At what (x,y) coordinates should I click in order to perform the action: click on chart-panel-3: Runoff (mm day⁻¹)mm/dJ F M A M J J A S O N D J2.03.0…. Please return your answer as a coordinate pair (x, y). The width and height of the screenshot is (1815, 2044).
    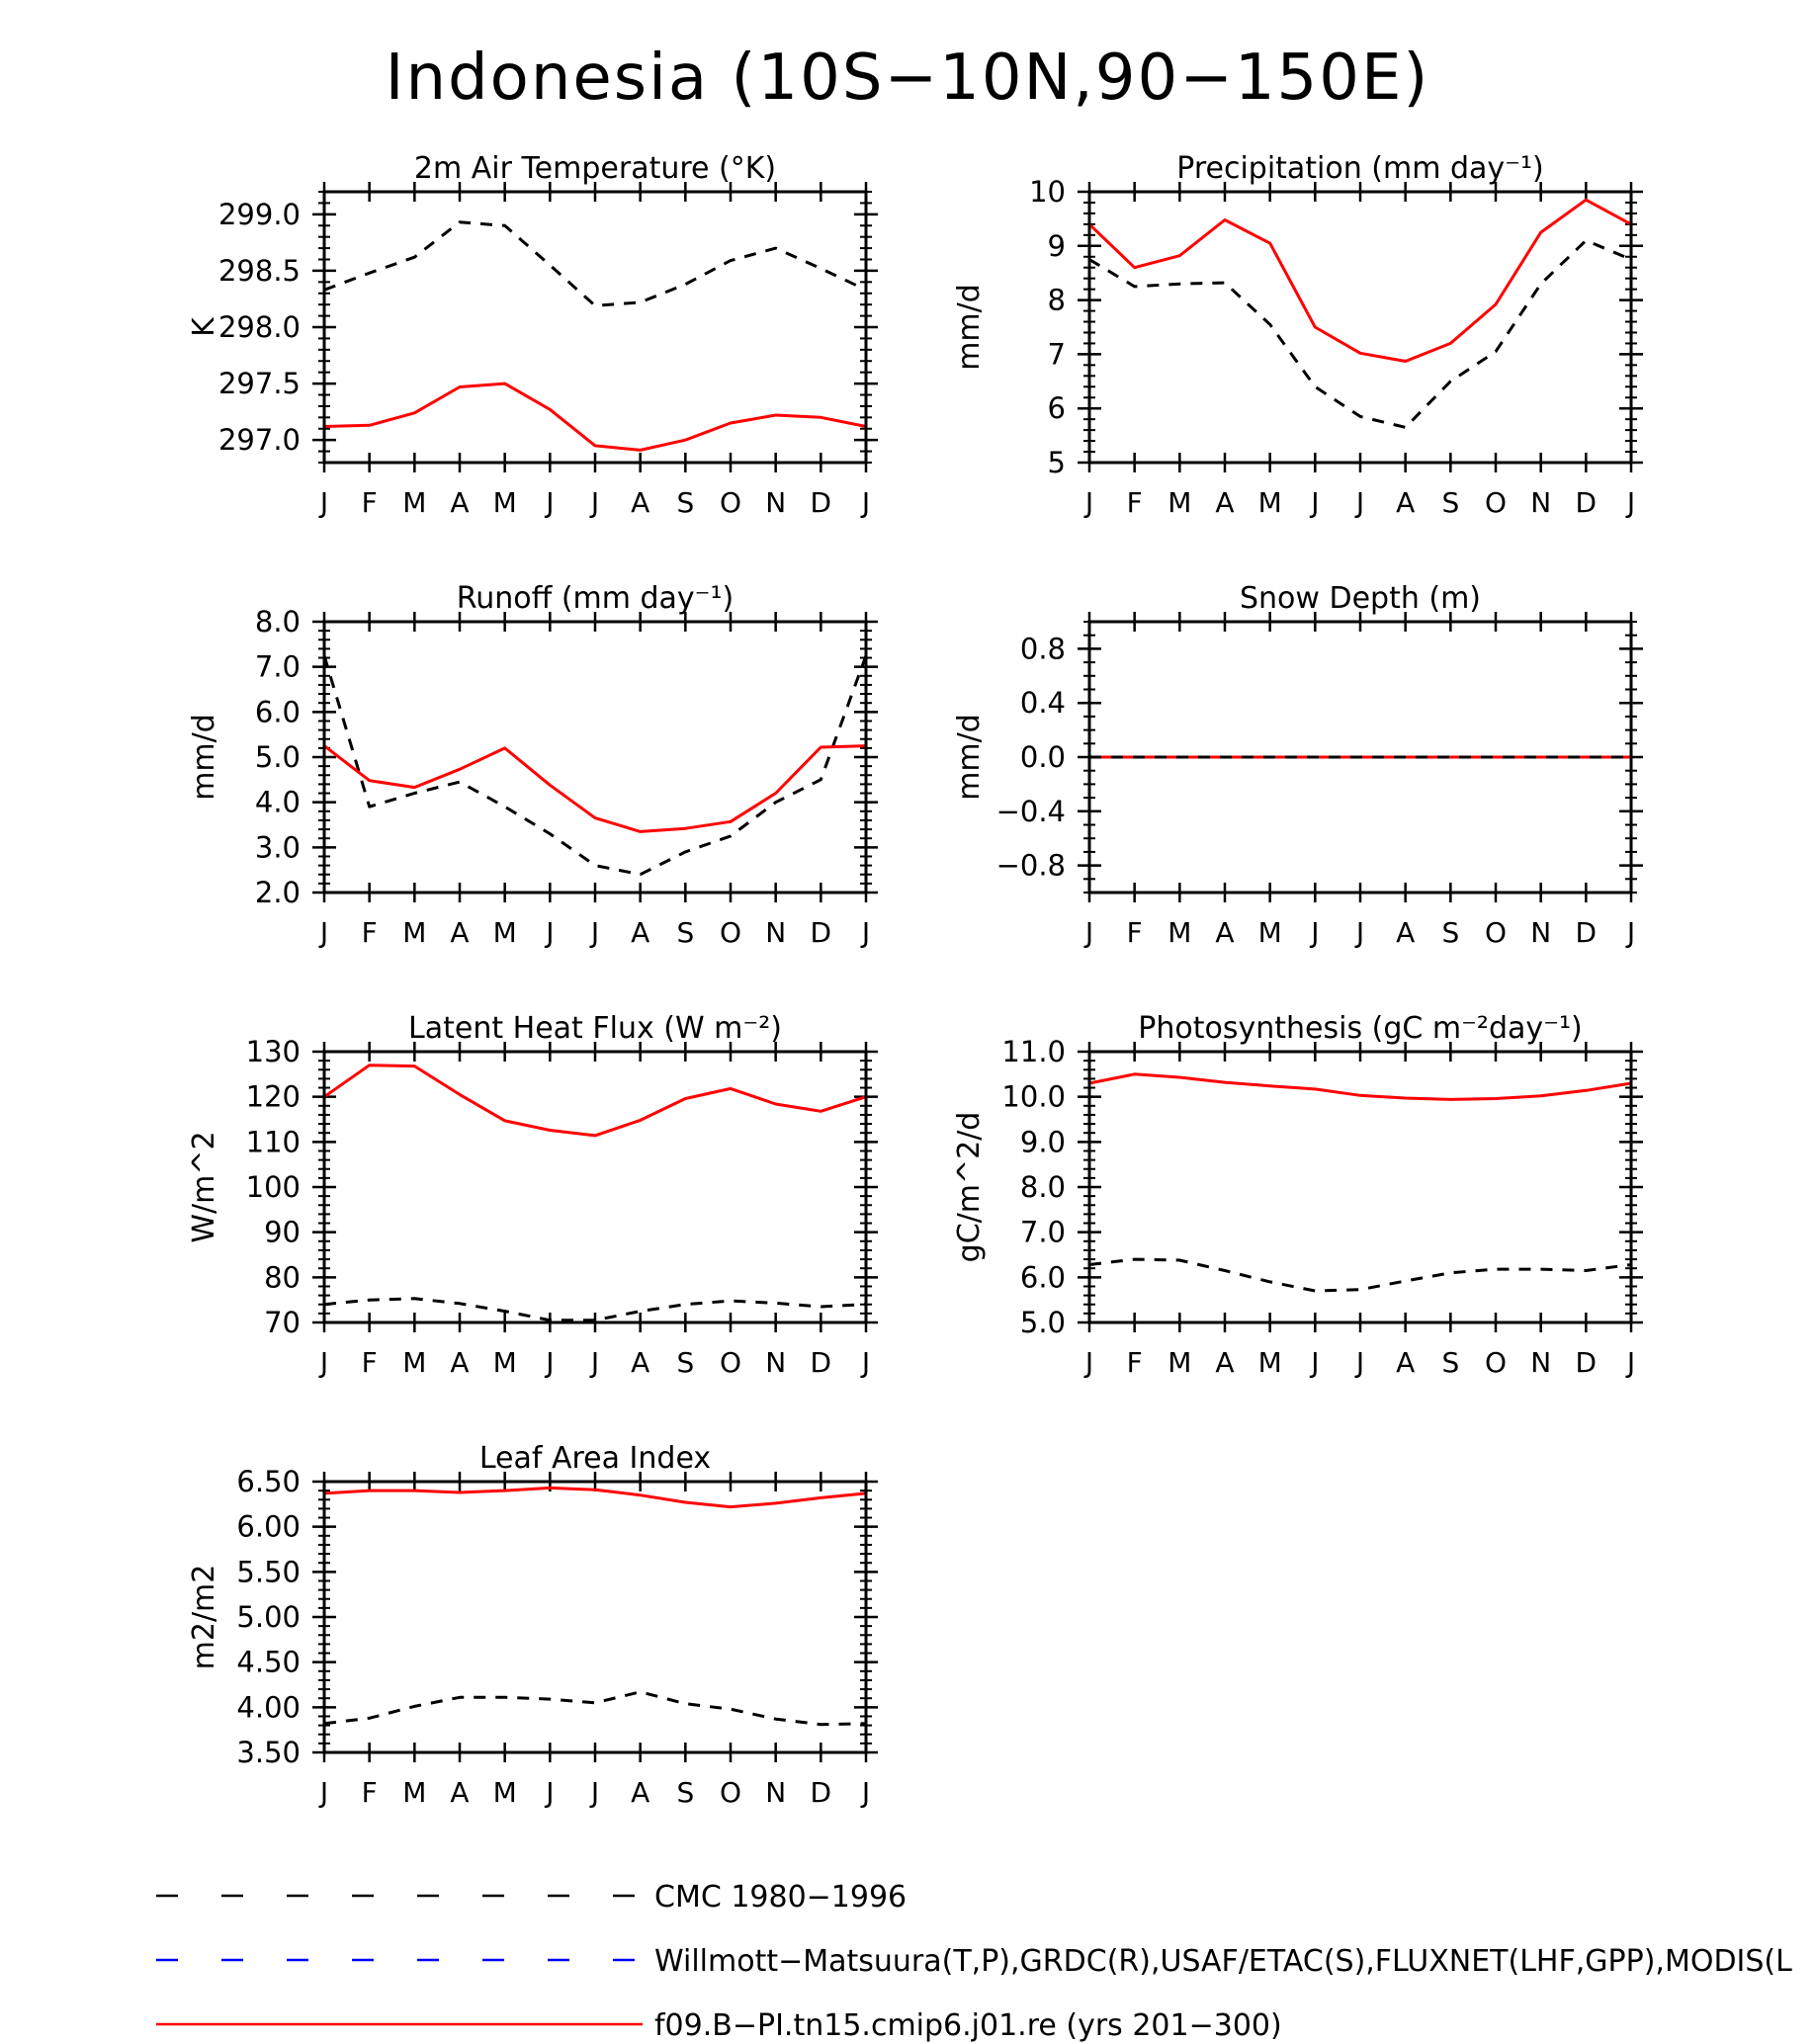
    Looking at the image, I should click on (532, 765).